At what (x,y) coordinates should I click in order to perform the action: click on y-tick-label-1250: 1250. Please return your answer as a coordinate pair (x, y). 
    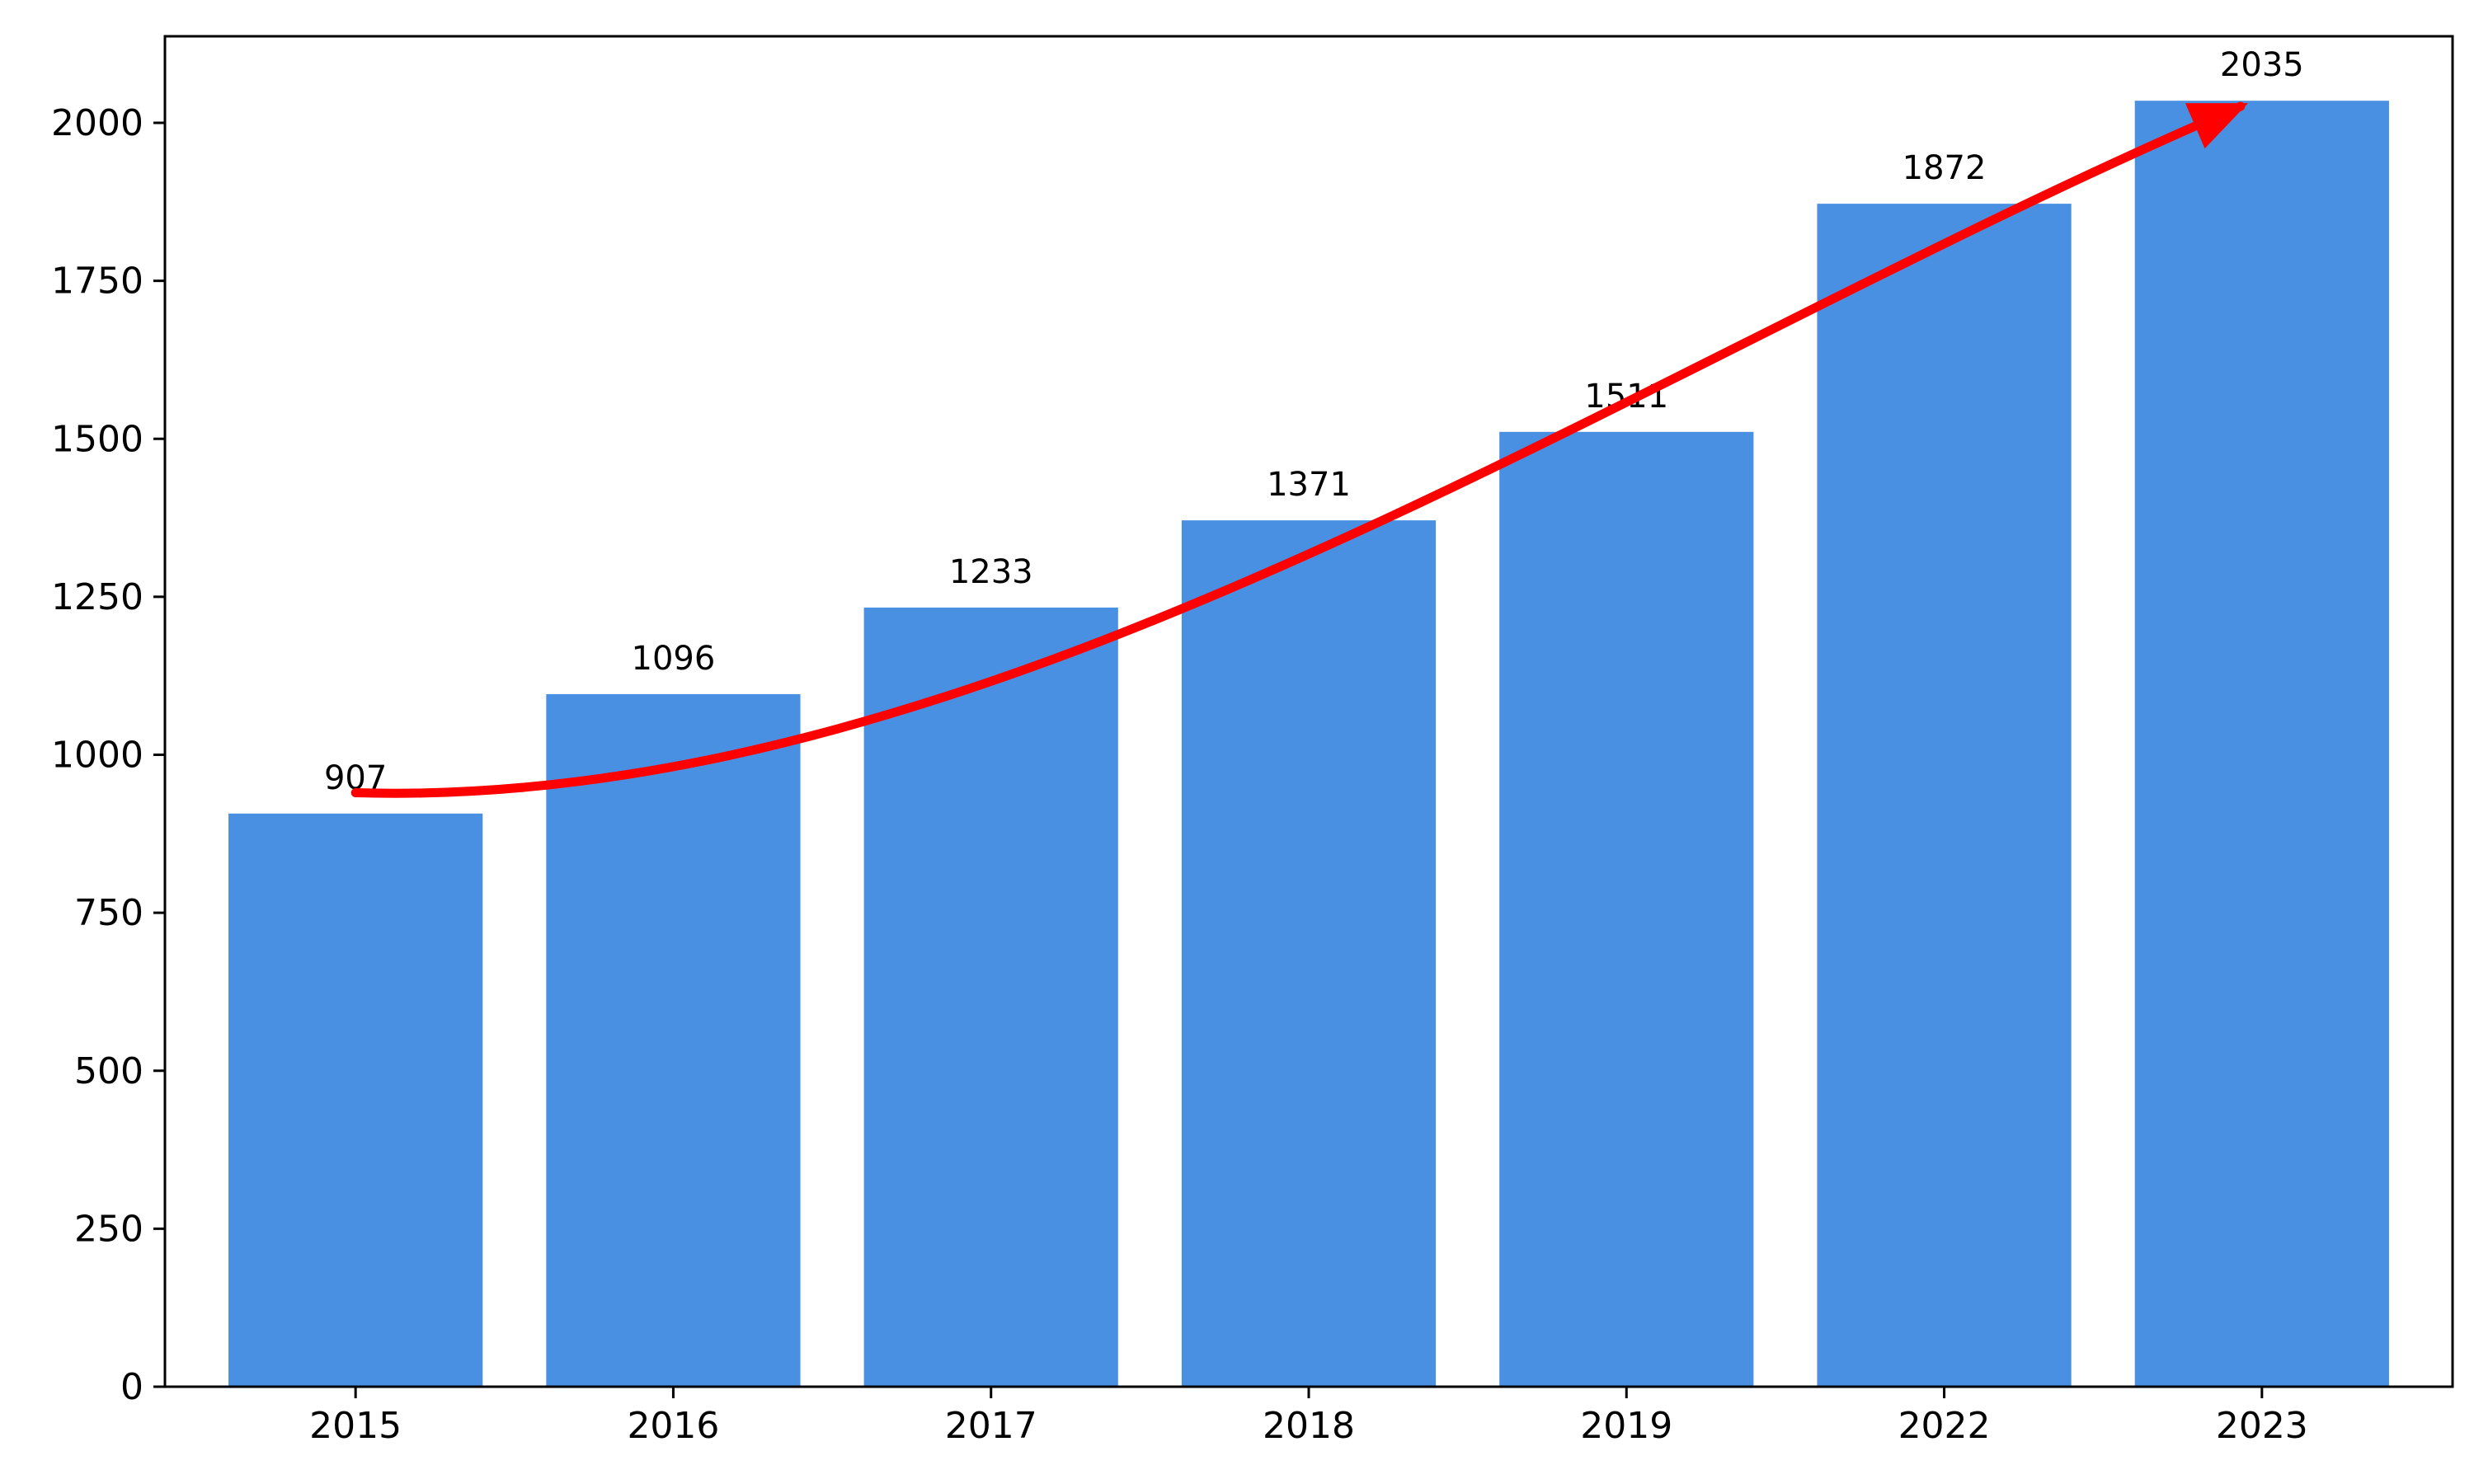
    Looking at the image, I should click on (97, 597).